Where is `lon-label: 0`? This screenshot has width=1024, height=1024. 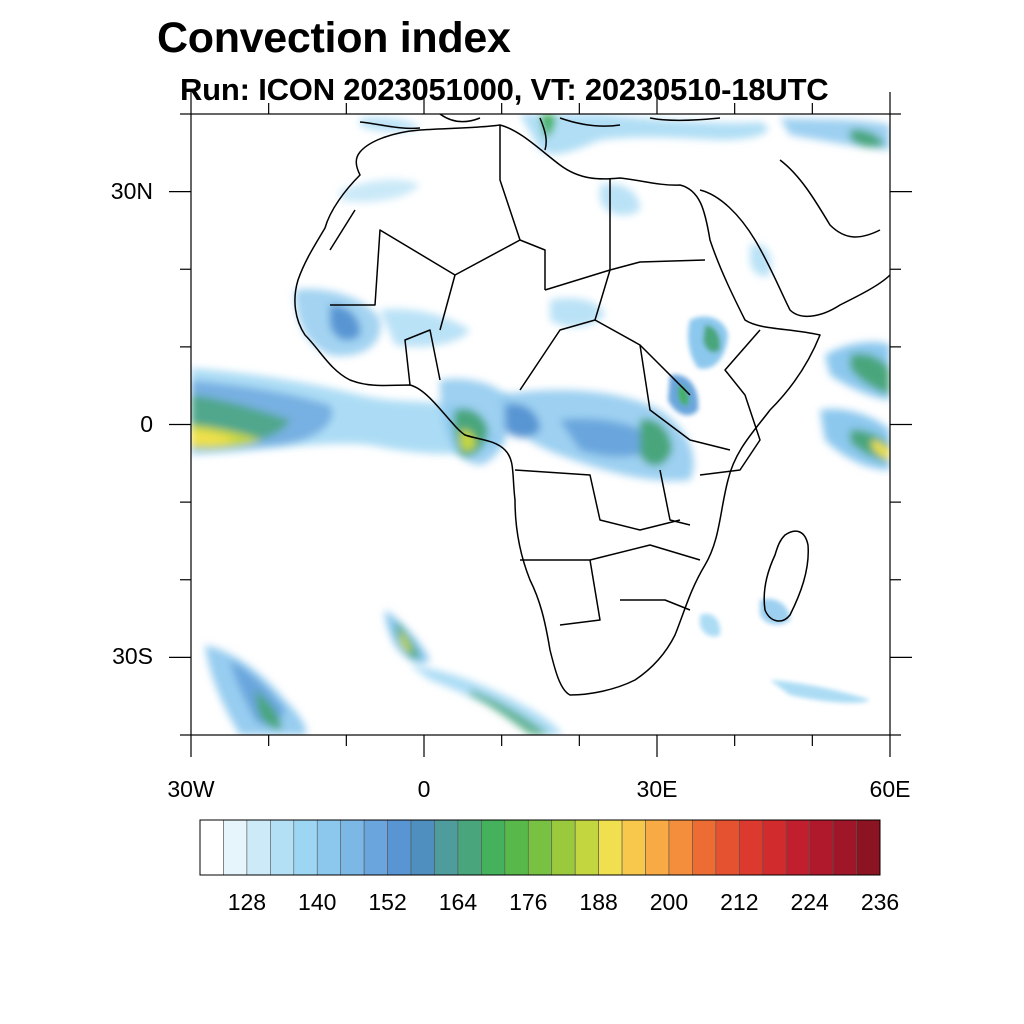
lon-label: 0 is located at coordinates (424, 789).